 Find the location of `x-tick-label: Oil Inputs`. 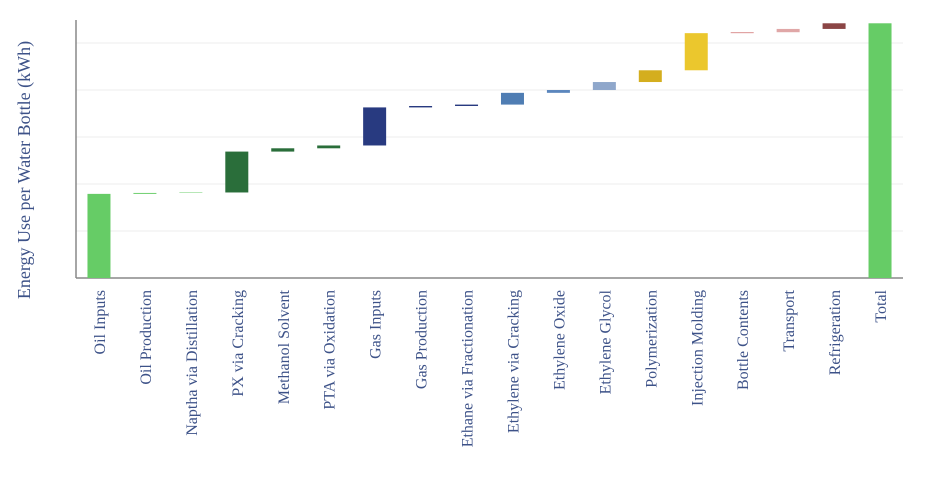

x-tick-label: Oil Inputs is located at coordinates (100, 322).